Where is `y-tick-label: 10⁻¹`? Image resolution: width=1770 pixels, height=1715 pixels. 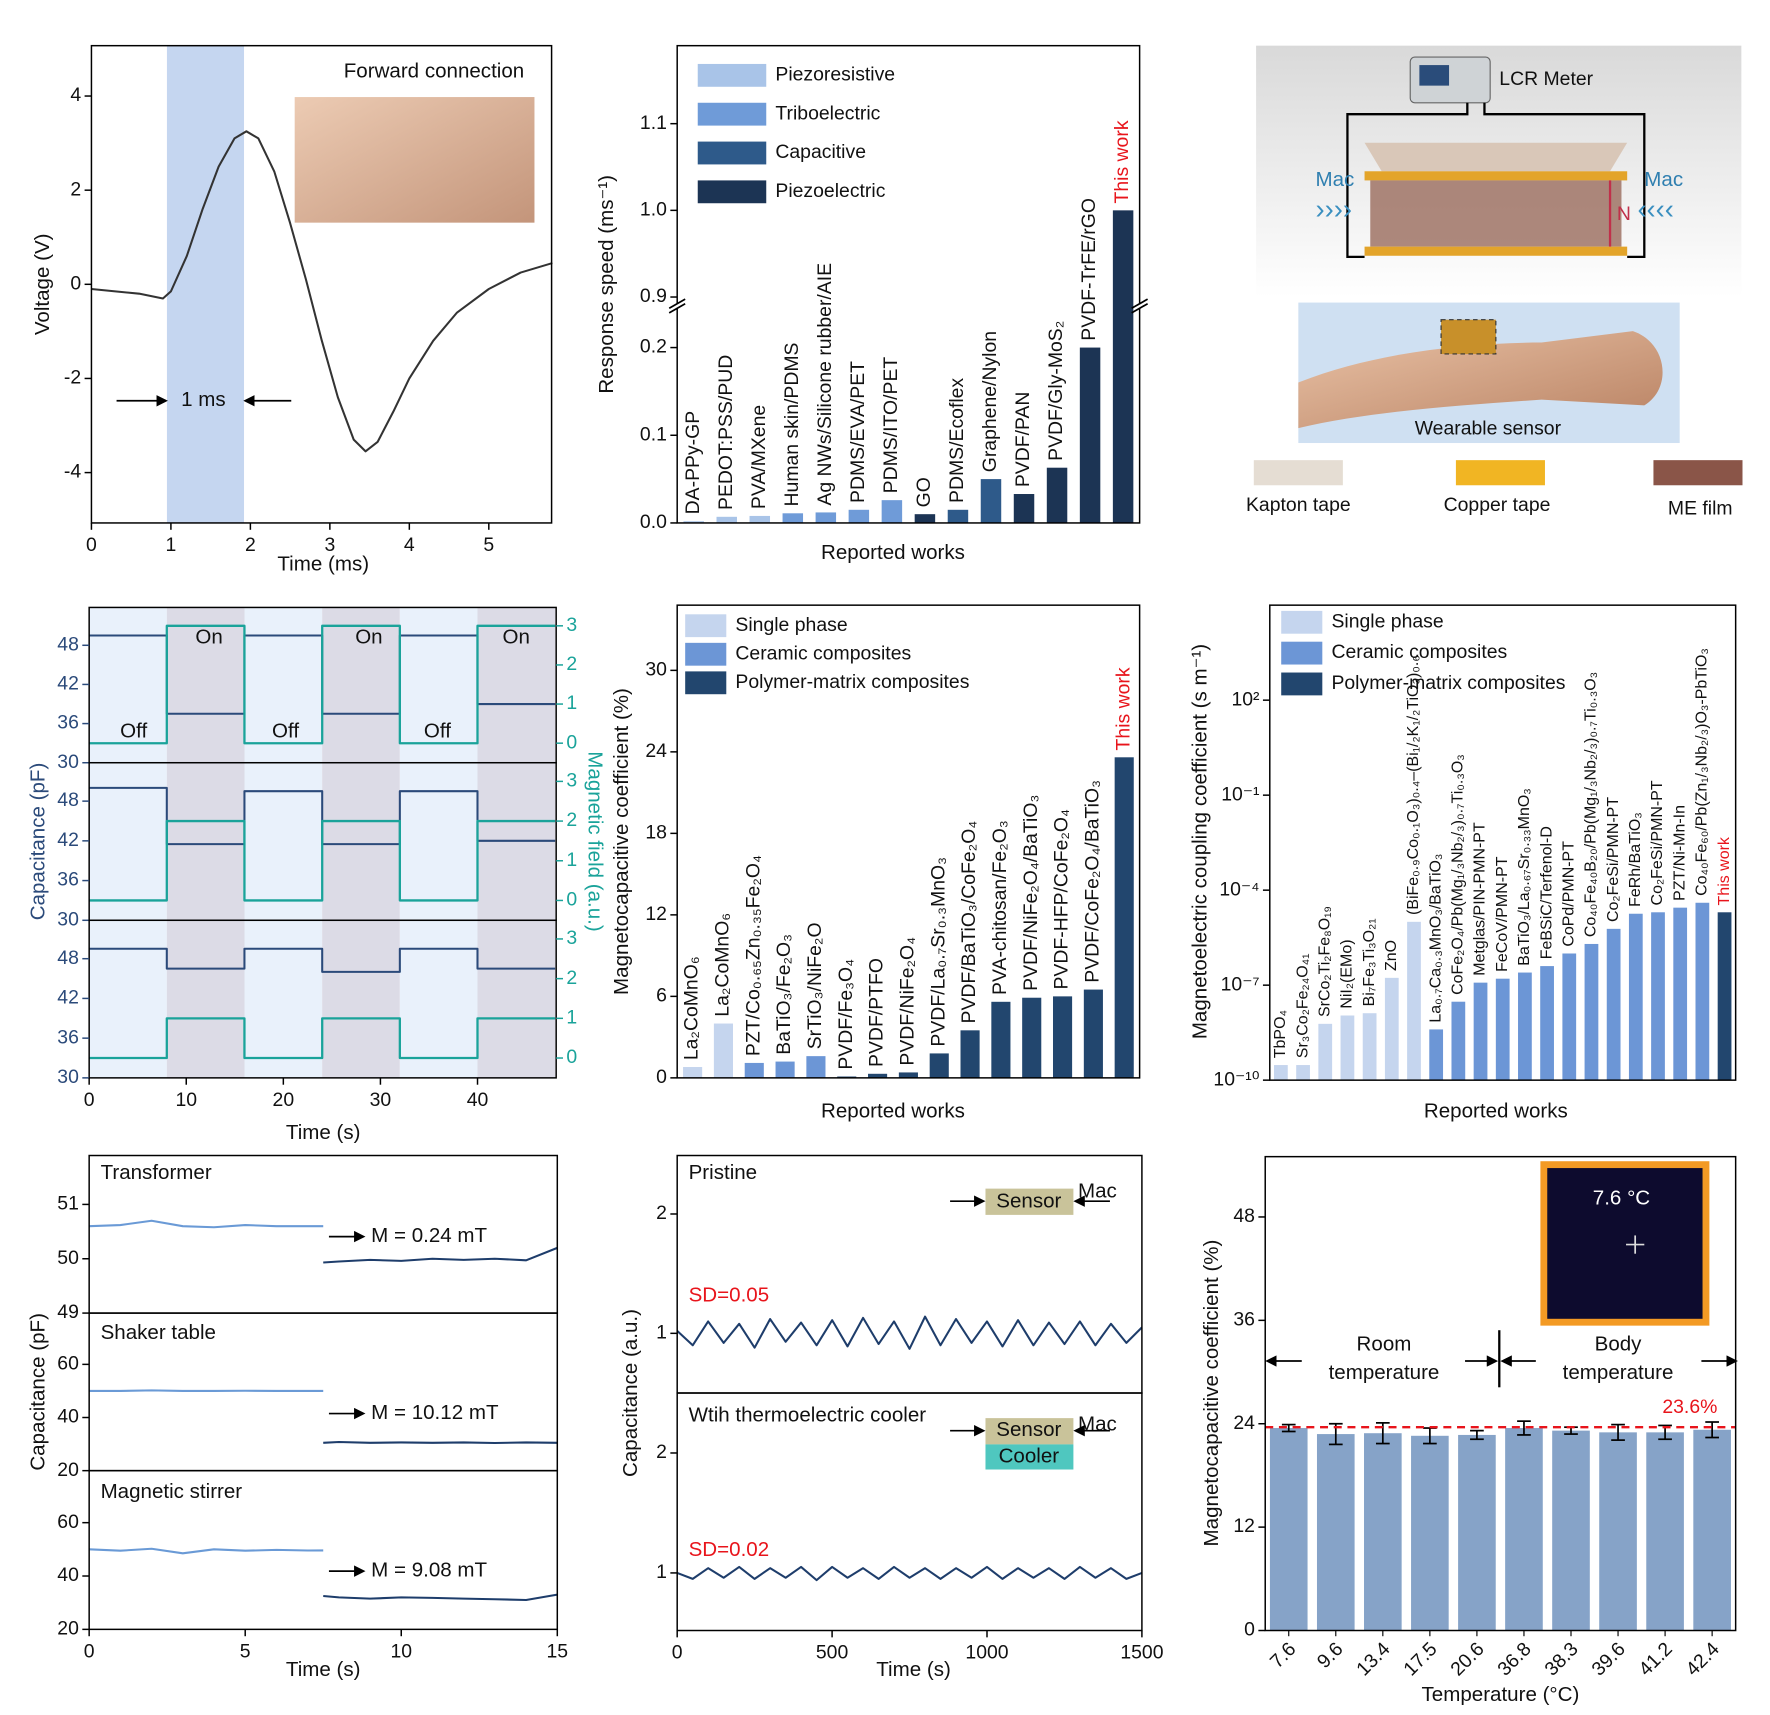
y-tick-label: 10⁻¹ is located at coordinates (1240, 794).